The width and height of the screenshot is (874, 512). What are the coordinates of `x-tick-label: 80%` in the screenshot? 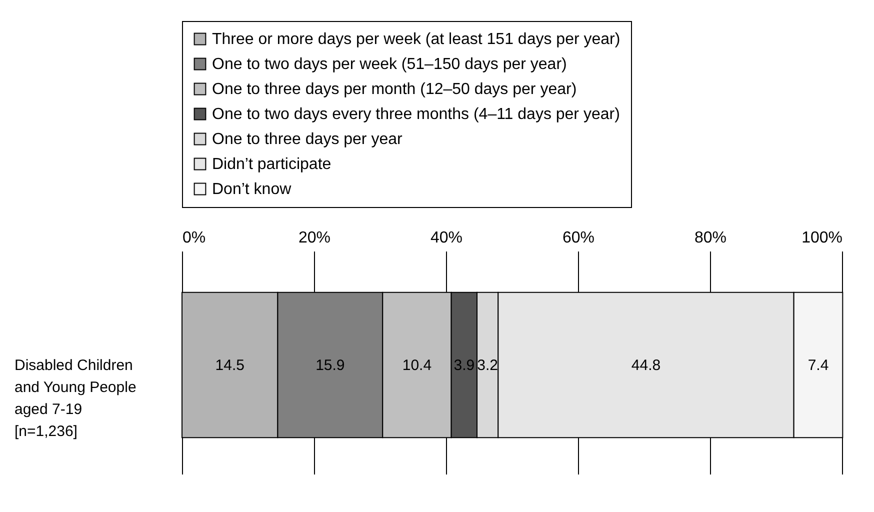 It's located at (710, 238).